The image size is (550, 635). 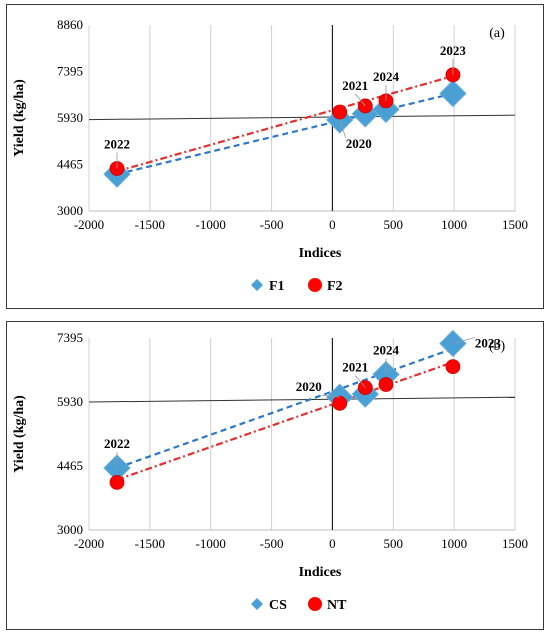 I want to click on legend-label-nt: NT, so click(x=337, y=605).